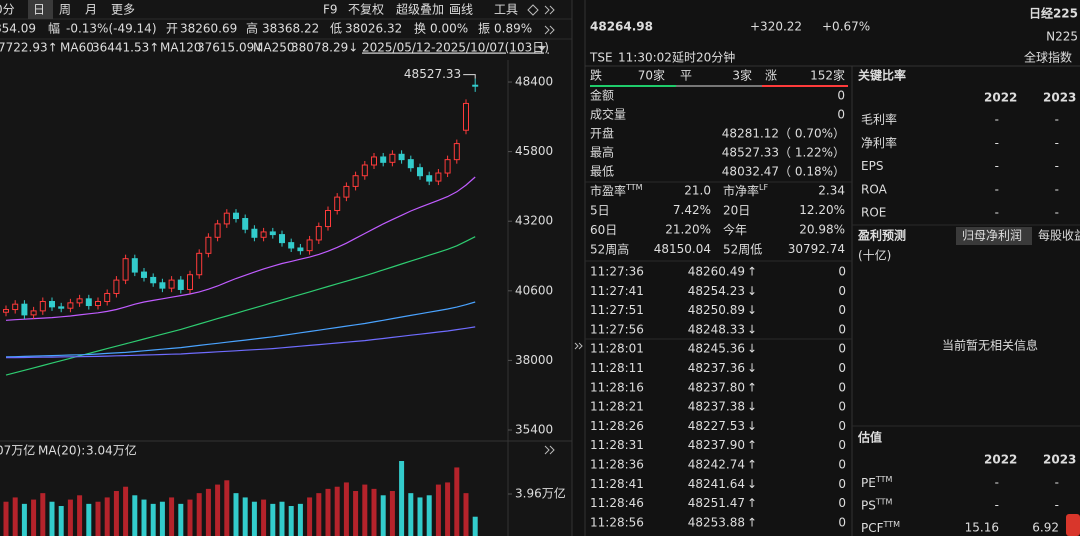 This screenshot has height=536, width=1080. I want to click on tick-price: 48237.38, so click(716, 407).